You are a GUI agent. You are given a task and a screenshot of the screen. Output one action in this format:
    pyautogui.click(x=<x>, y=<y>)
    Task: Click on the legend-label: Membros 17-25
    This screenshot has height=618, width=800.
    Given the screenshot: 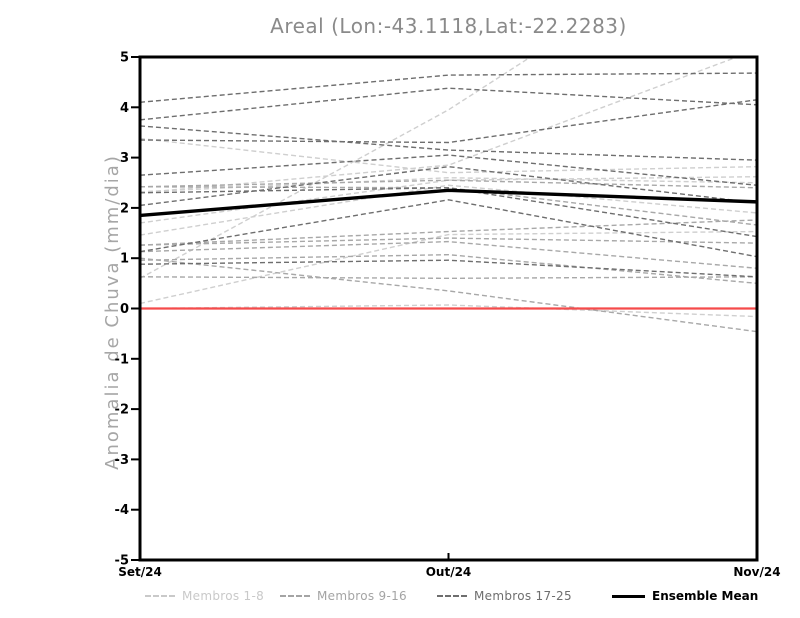 What is the action you would take?
    pyautogui.click(x=523, y=596)
    